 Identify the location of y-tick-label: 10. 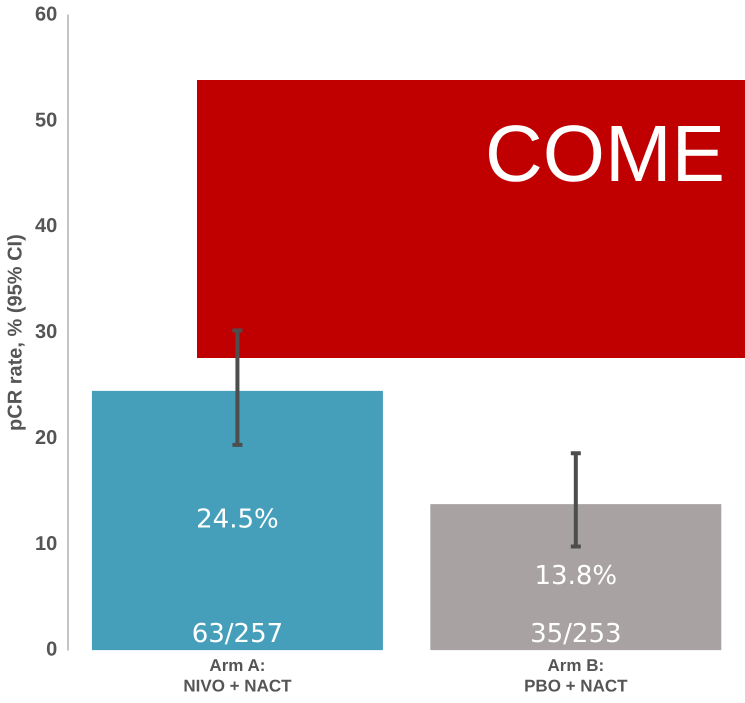
(46, 543).